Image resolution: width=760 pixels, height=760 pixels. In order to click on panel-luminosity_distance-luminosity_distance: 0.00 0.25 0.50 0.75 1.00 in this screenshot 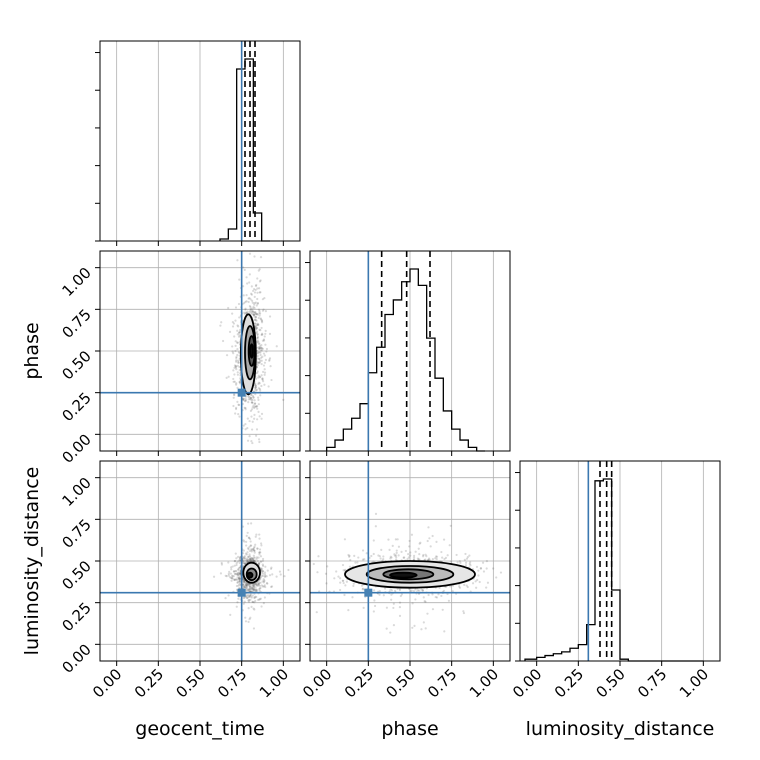, I will do `click(615, 580)`.